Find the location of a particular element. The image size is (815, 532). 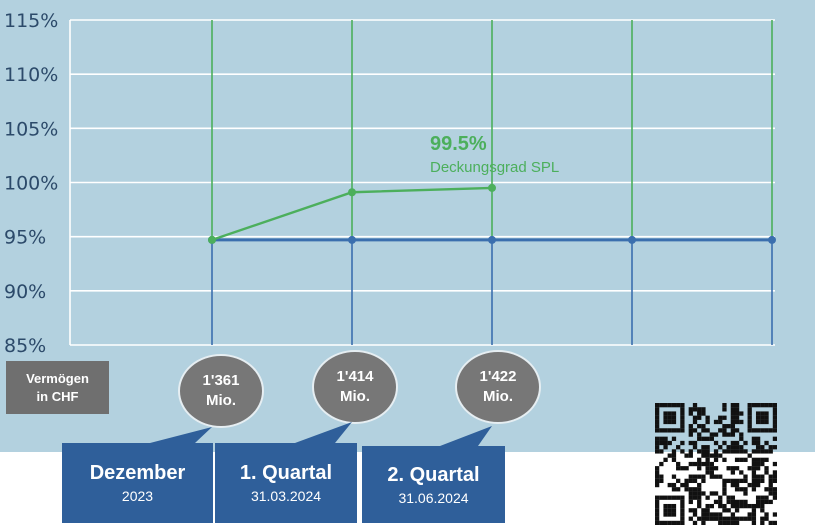

y-tick-label: 105% is located at coordinates (31, 129).